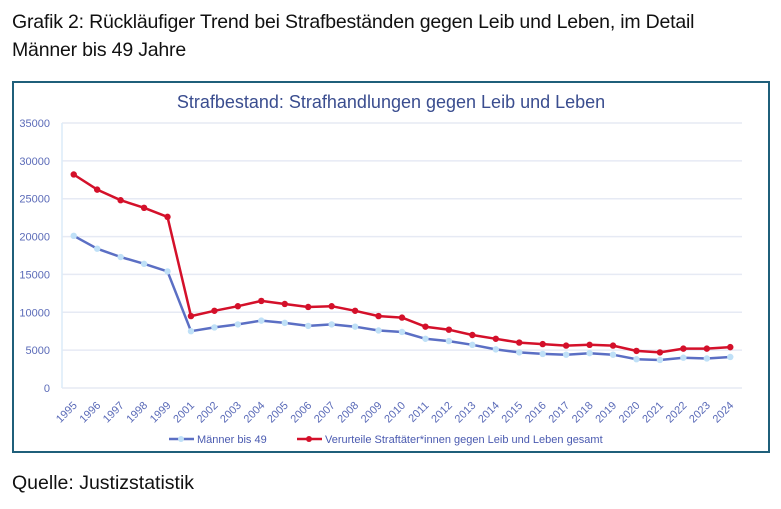 Image resolution: width=781 pixels, height=509 pixels. Describe the element at coordinates (677, 413) in the screenshot. I see `x-tick-label: 2022` at that location.